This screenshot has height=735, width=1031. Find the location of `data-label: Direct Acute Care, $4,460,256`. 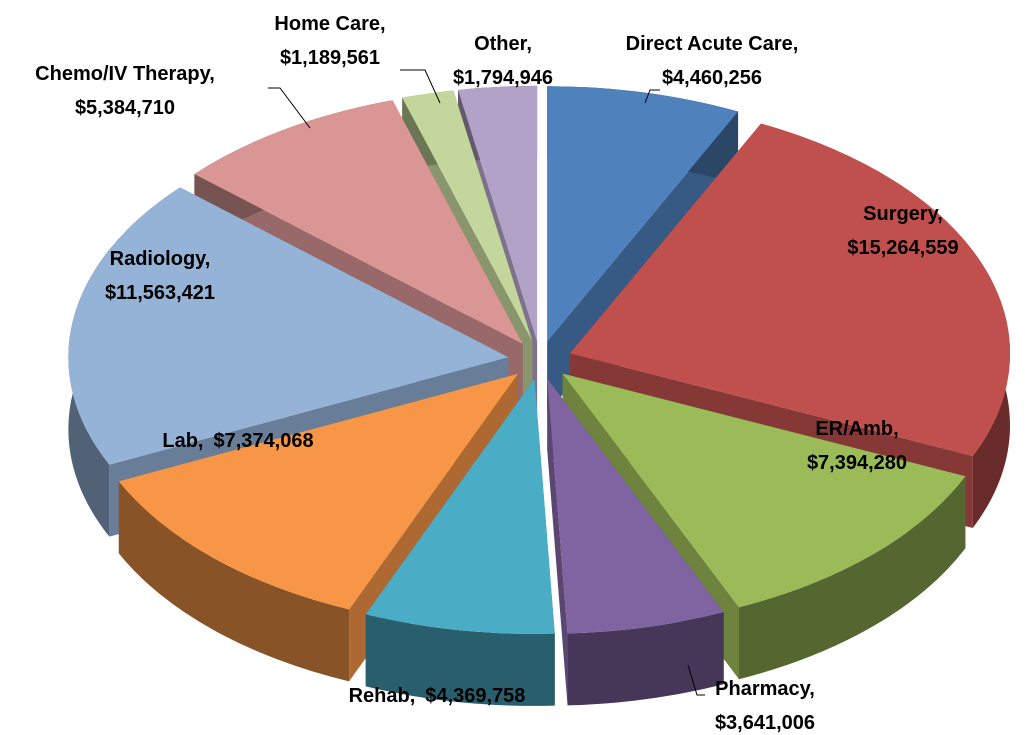

data-label: Direct Acute Care, $4,460,256 is located at coordinates (712, 61).